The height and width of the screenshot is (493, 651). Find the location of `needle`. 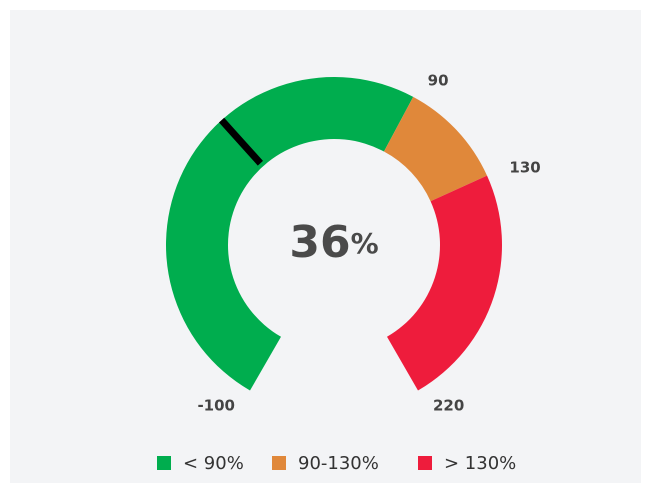

needle is located at coordinates (240, 141).